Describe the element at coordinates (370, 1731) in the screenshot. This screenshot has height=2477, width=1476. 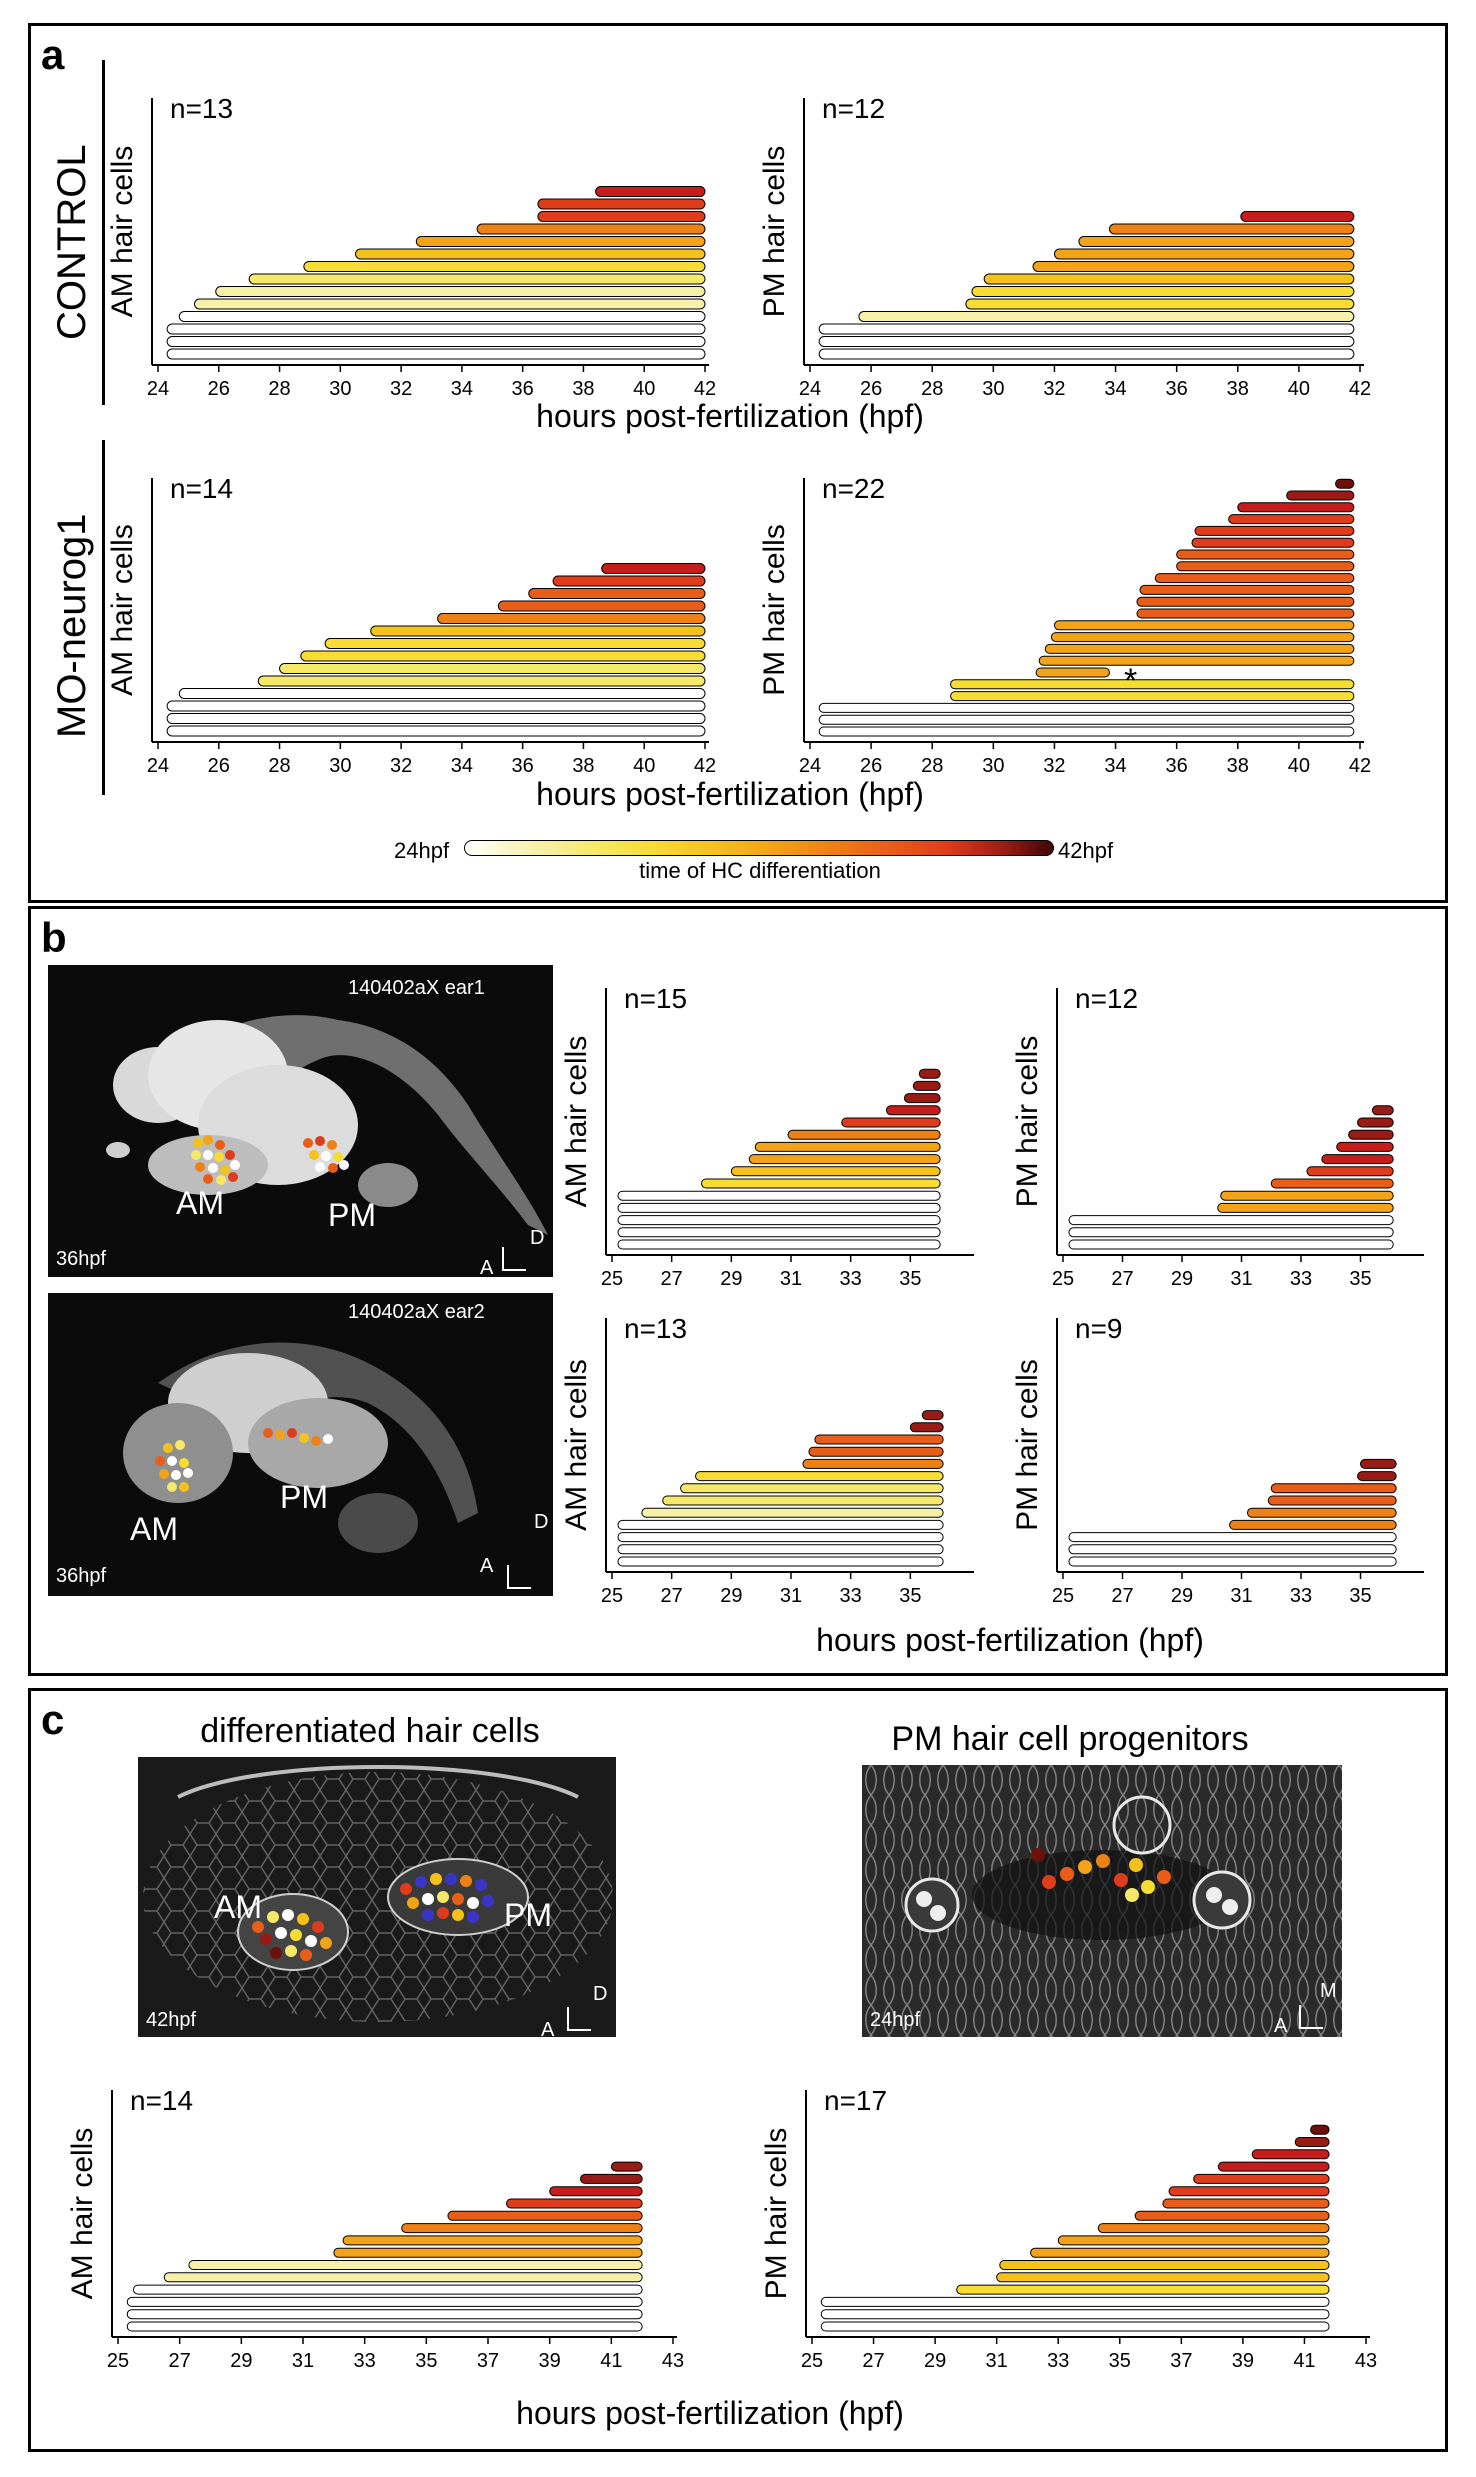
I see `image-title-c-left: differentiated hair cells` at that location.